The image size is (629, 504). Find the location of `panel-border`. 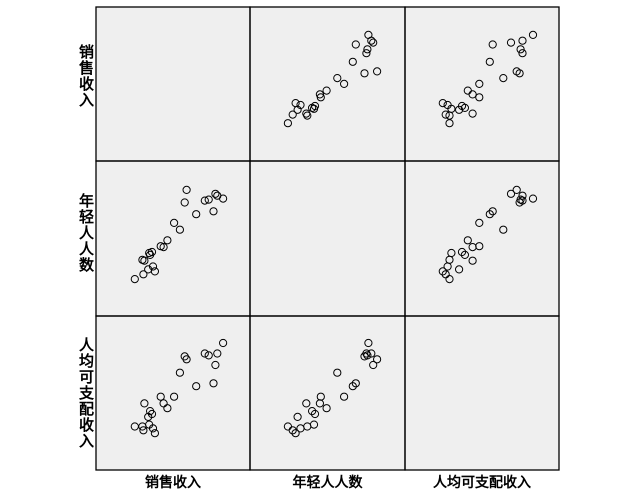

panel-border is located at coordinates (482, 393).